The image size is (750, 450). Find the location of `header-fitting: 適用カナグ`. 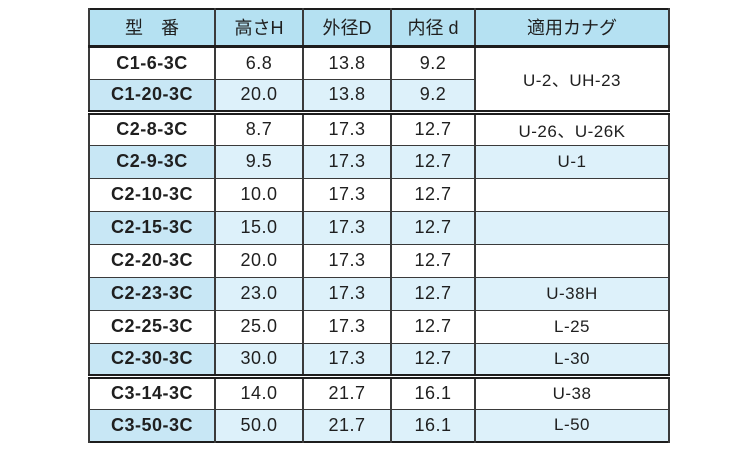

header-fitting: 適用カナグ is located at coordinates (572, 28).